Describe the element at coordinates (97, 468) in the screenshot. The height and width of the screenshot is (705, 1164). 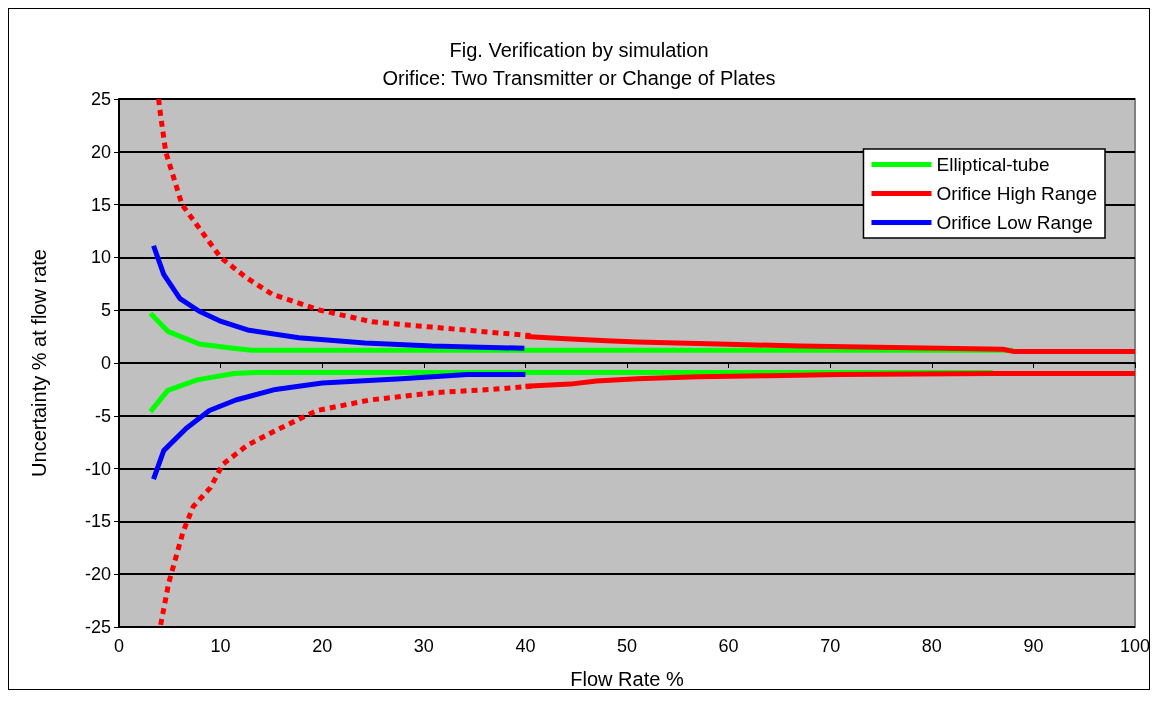
I see `y-tick-label: -10` at that location.